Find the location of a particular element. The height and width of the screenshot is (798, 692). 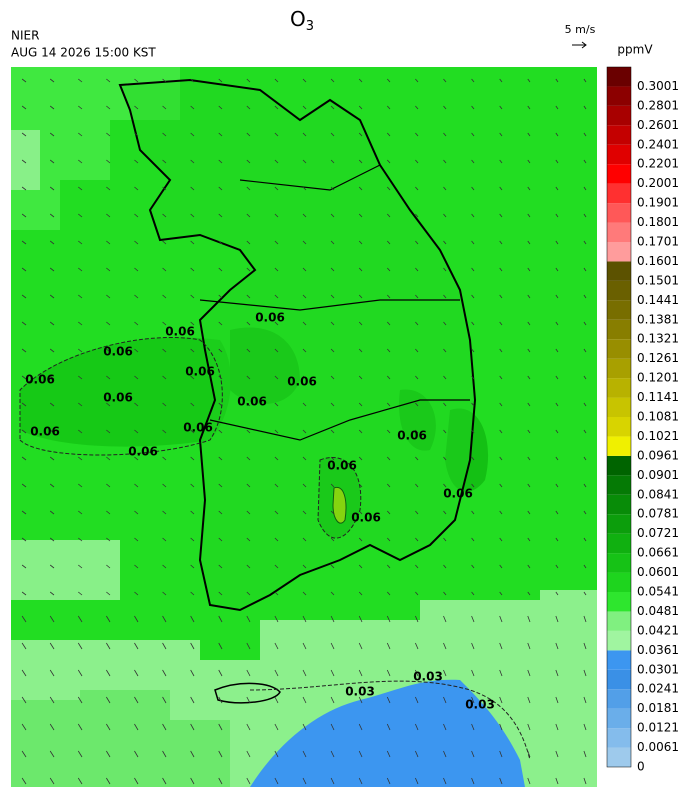

contour-label: 0.06 is located at coordinates (342, 466).